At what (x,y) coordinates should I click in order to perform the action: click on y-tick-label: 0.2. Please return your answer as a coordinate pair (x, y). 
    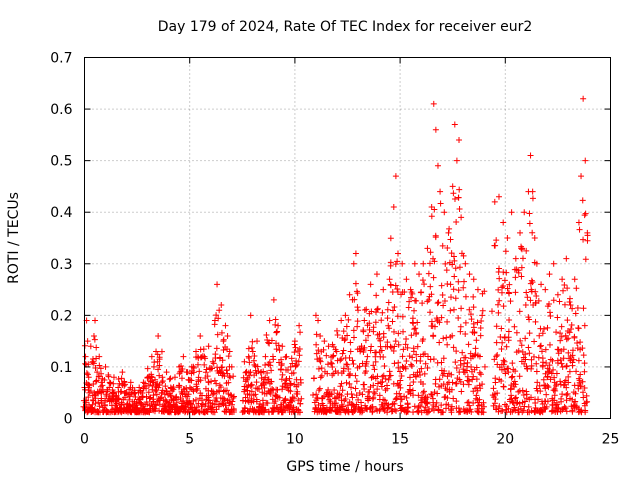
    Looking at the image, I should click on (61, 316).